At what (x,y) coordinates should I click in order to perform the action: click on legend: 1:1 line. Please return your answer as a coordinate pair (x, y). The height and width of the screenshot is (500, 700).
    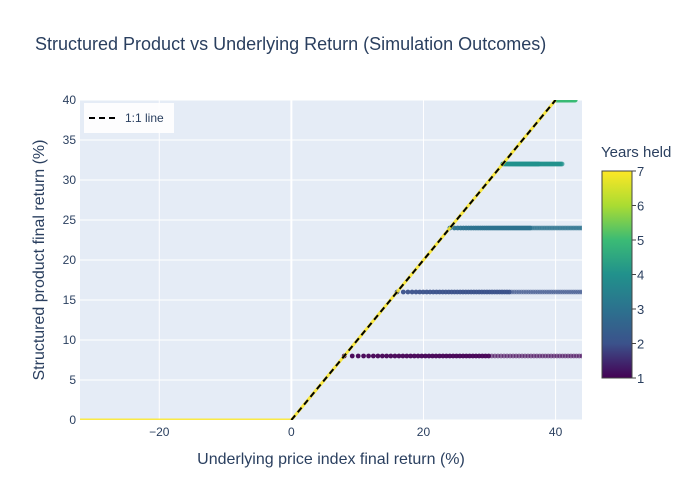
    Looking at the image, I should click on (129, 118).